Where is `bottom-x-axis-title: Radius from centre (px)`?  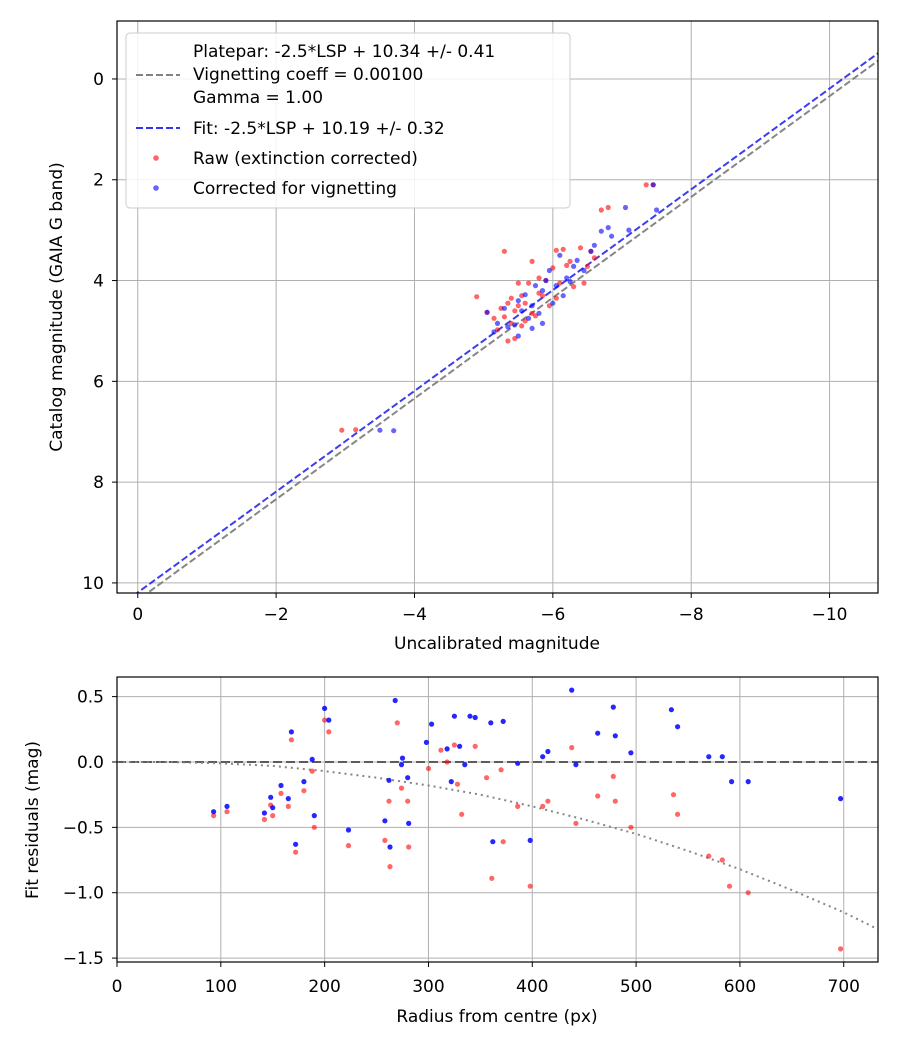
bottom-x-axis-title: Radius from centre (px) is located at coordinates (496, 1017).